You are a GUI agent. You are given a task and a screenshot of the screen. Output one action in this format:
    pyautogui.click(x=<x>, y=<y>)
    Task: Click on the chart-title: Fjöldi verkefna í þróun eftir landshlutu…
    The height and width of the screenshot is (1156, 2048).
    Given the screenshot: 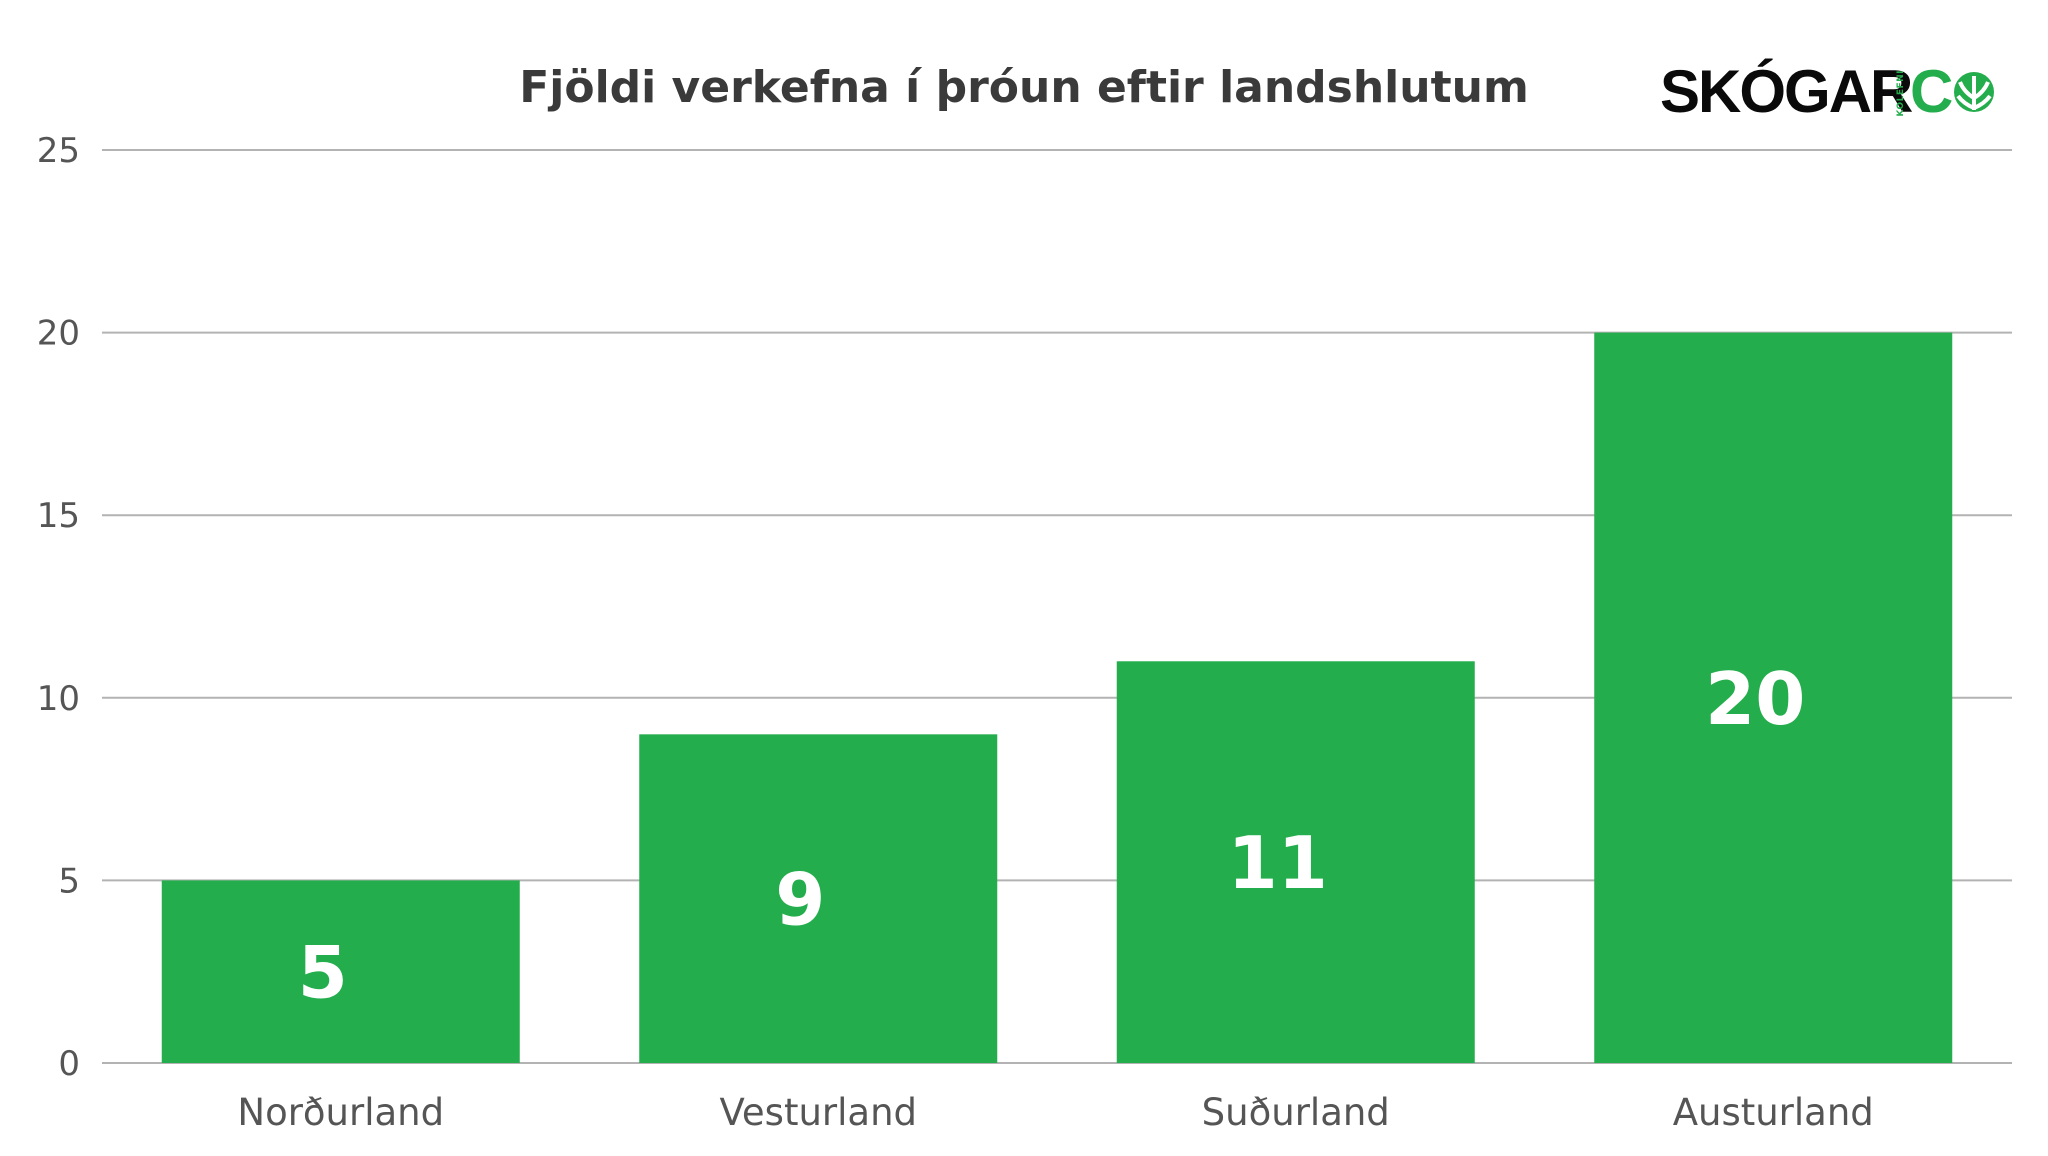 What is the action you would take?
    pyautogui.click(x=1024, y=87)
    